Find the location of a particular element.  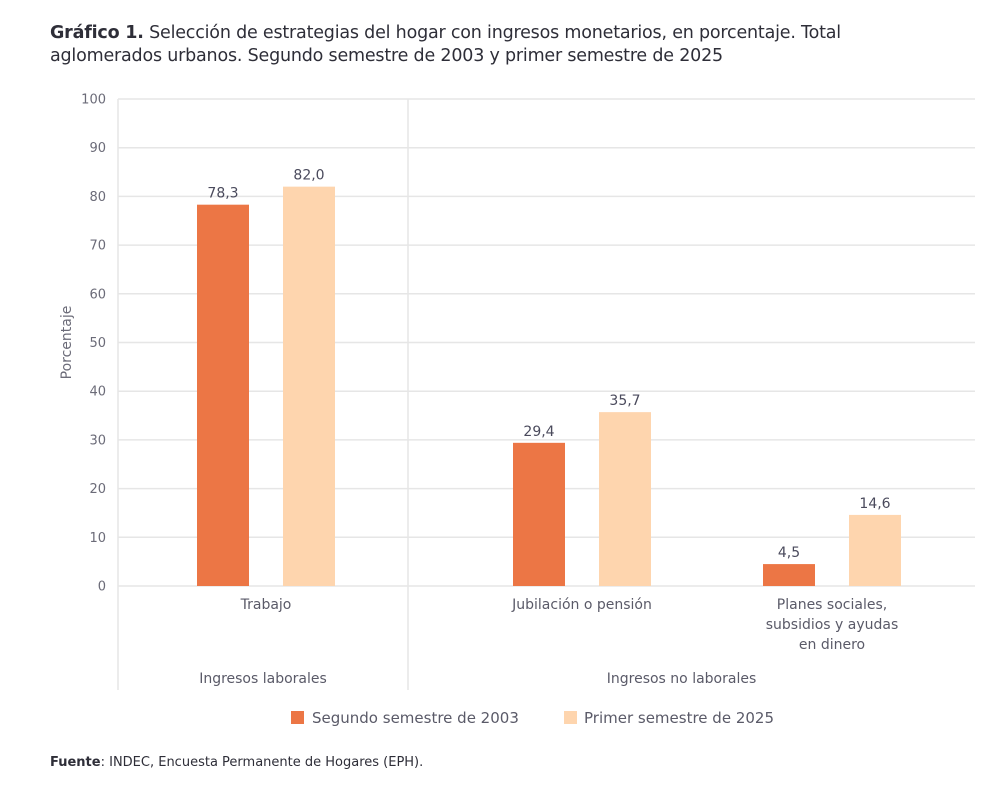

y-tick-label: 10 is located at coordinates (97, 538).